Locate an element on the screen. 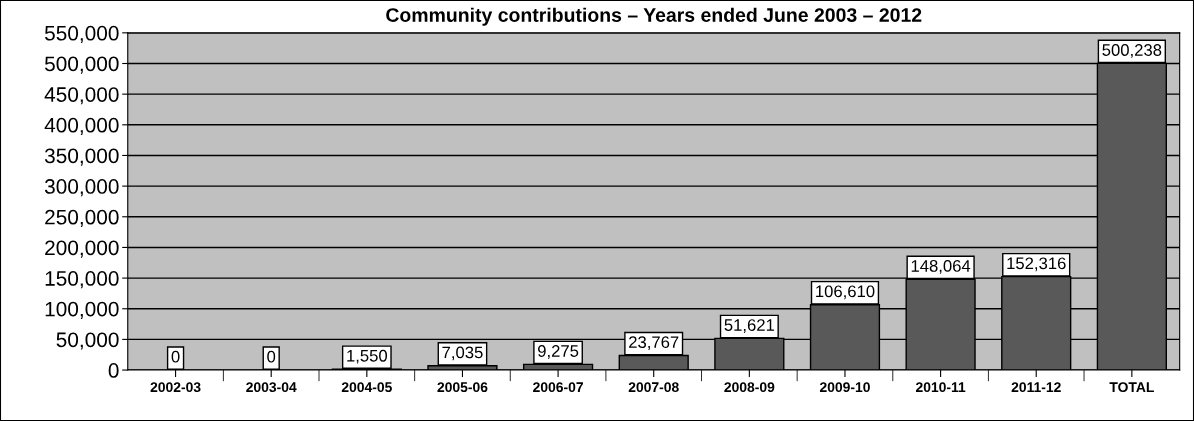 The width and height of the screenshot is (1194, 421). y-tick-label: 250,000 is located at coordinates (82, 218).